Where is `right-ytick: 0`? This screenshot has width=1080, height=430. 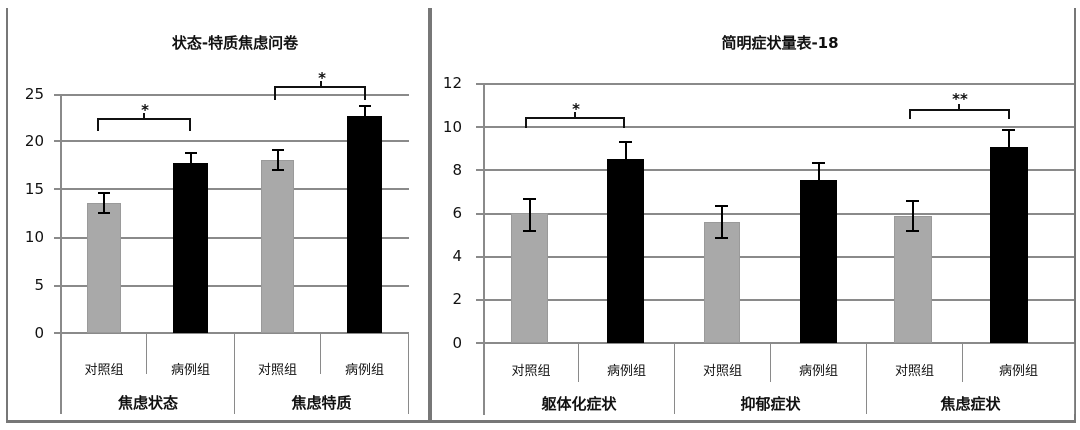
right-ytick: 0 is located at coordinates (457, 343).